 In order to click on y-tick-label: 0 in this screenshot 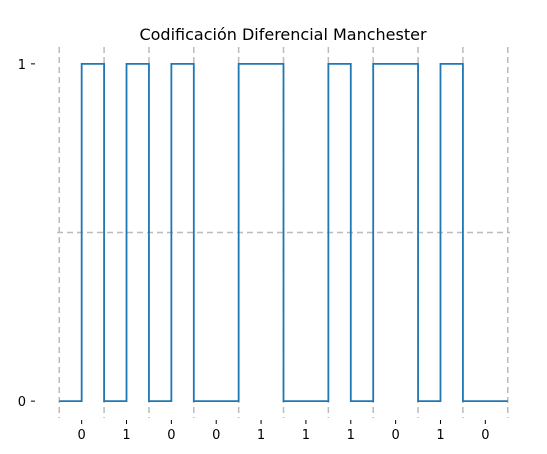, I will do `click(22, 402)`.